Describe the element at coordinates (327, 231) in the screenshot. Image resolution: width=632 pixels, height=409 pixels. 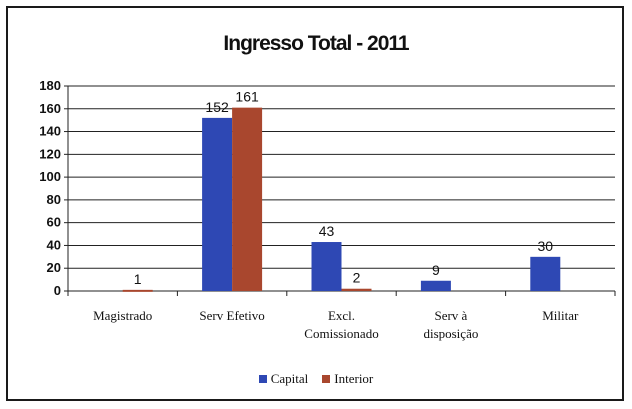
I see `data-label: 43` at that location.